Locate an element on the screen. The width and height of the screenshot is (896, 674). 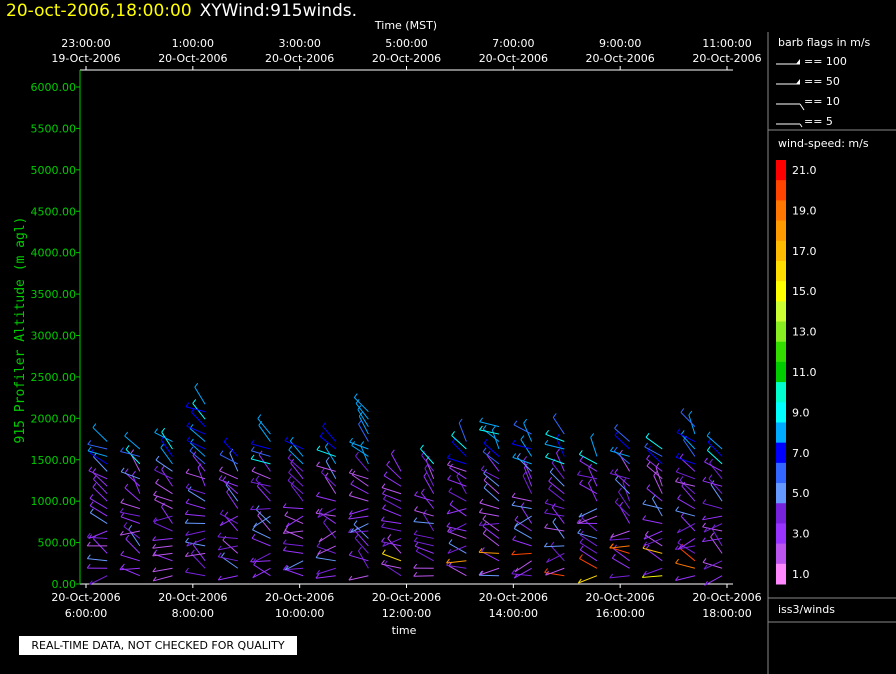
top-tick-time: 9:00:00 is located at coordinates (620, 43).